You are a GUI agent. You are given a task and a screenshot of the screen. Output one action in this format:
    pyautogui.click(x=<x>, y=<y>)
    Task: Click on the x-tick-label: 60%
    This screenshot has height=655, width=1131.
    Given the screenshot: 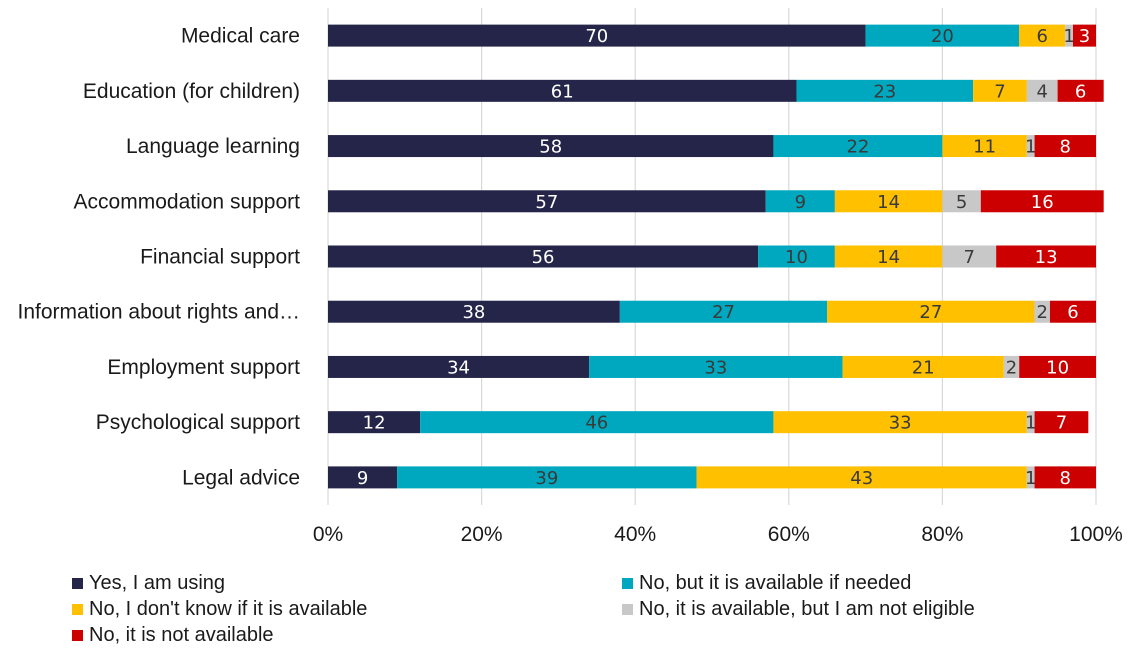 What is the action you would take?
    pyautogui.click(x=789, y=534)
    